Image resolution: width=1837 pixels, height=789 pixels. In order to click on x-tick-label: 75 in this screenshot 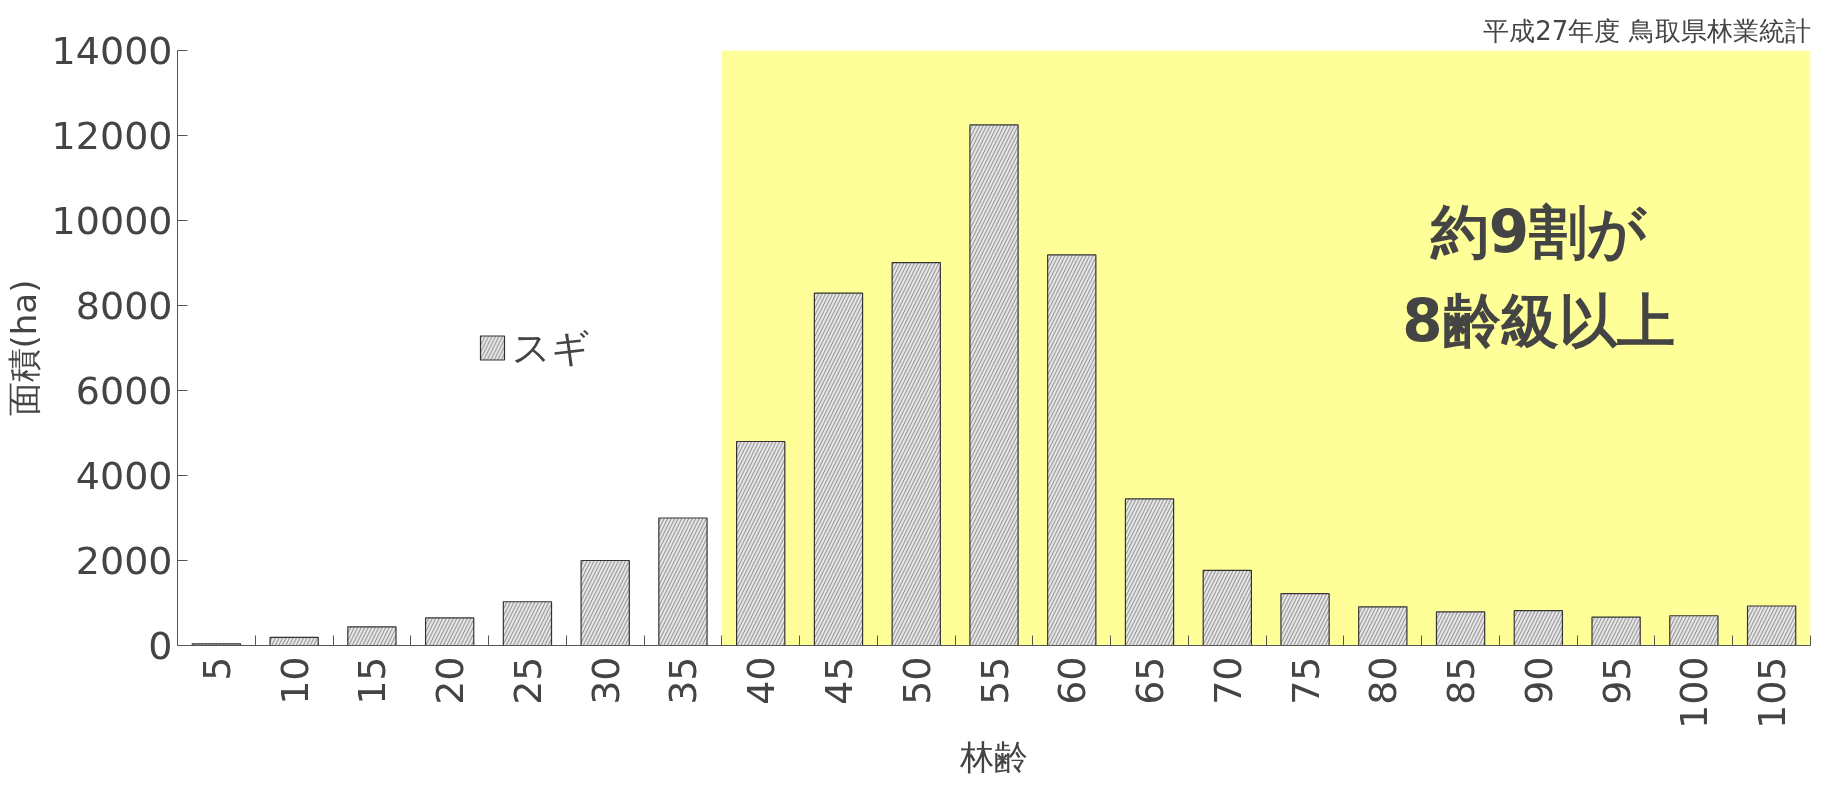, I will do `click(1305, 680)`.